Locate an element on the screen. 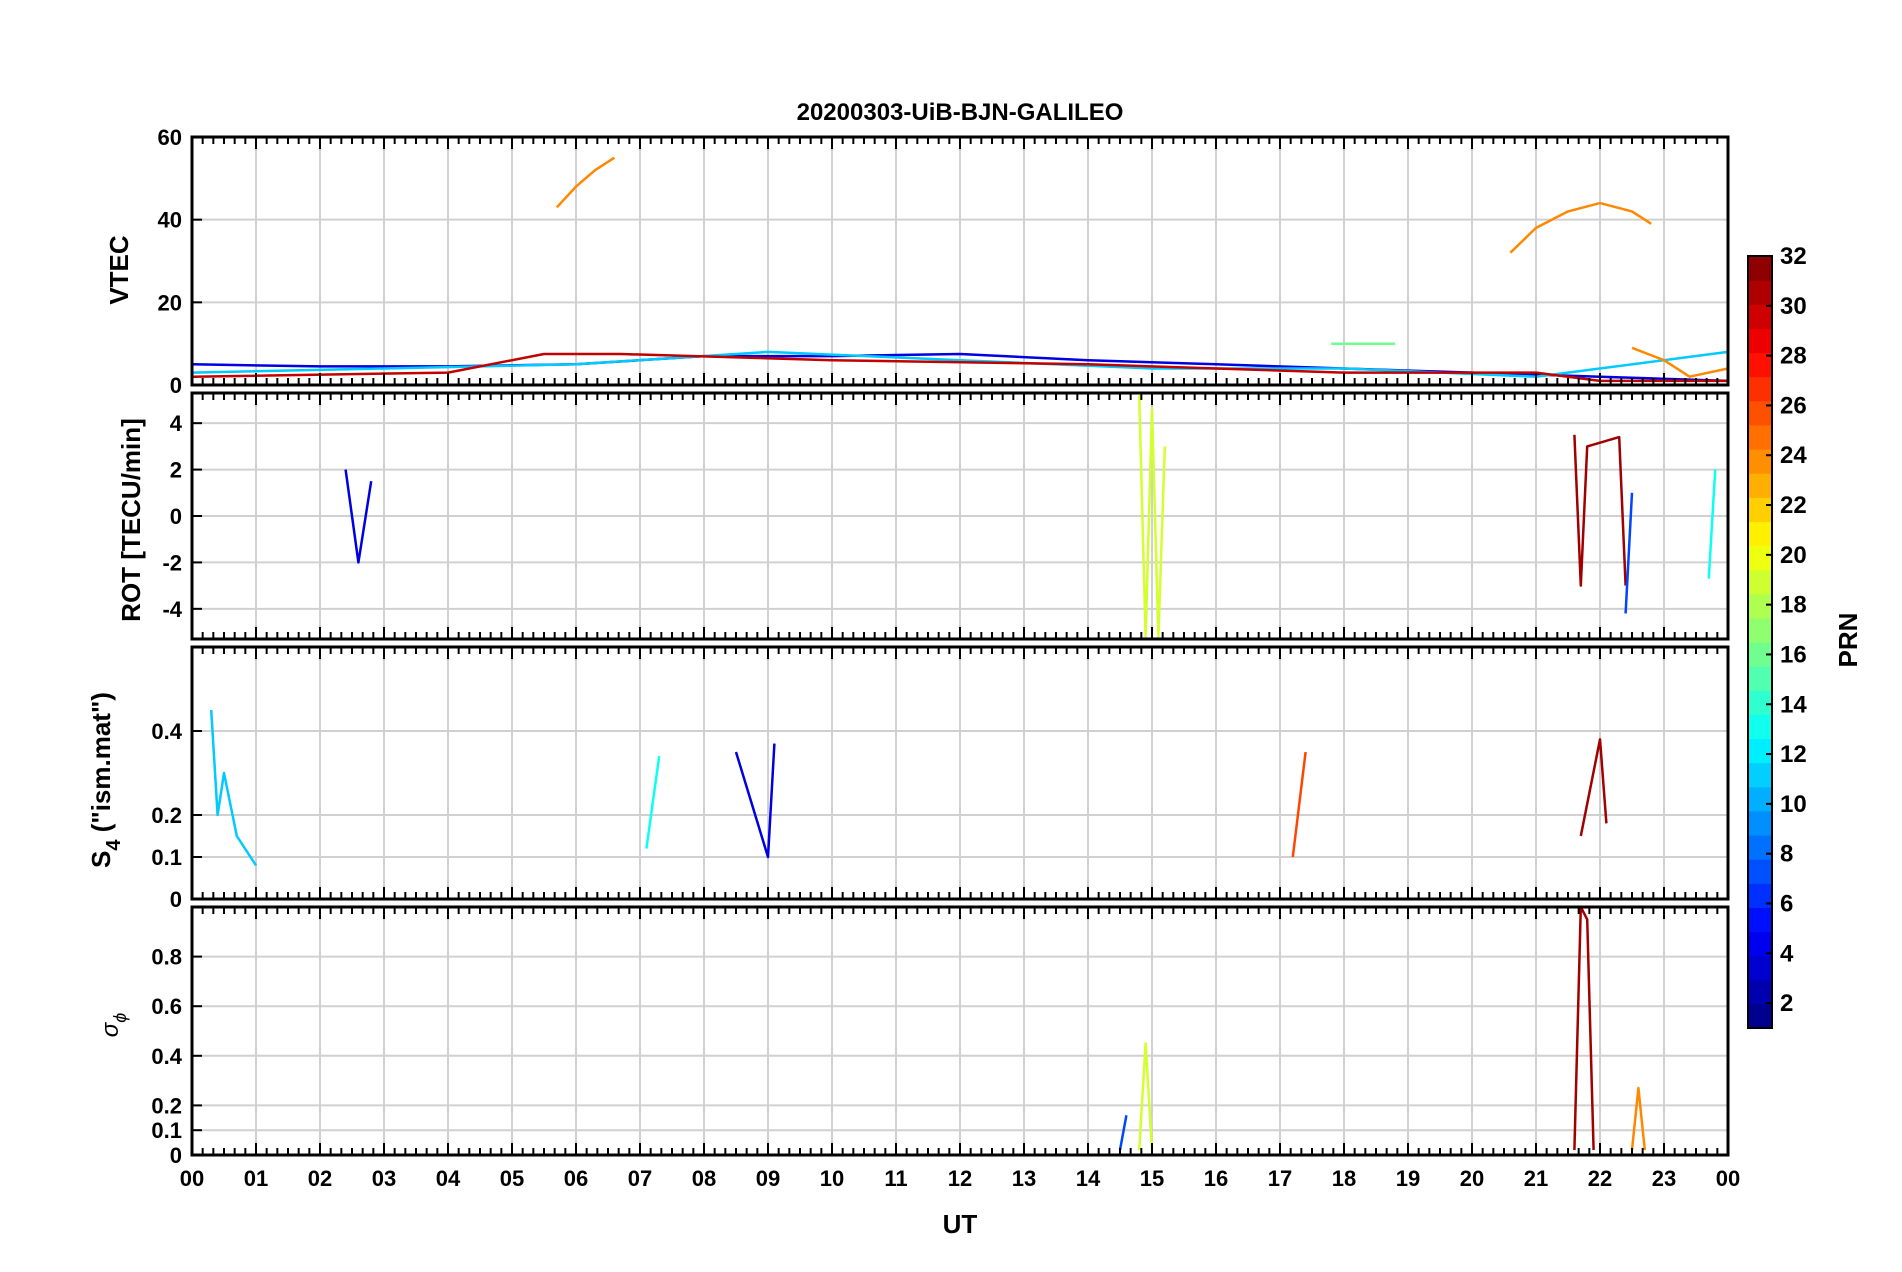 The width and height of the screenshot is (1902, 1272). s4-ylabel-base: S is located at coordinates (101, 859).